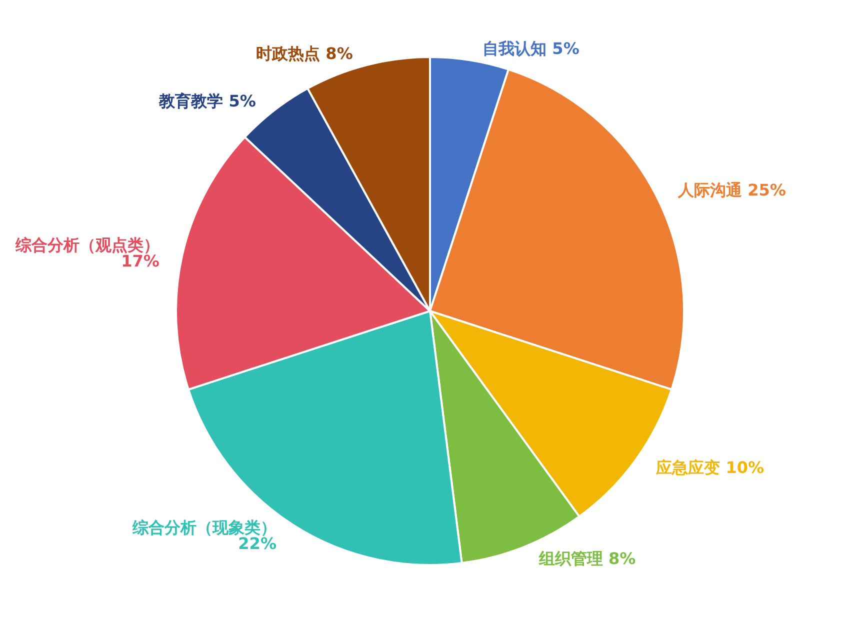 The width and height of the screenshot is (861, 624). What do you see at coordinates (531, 48) in the screenshot?
I see `slice-label: 自我认知 5%` at bounding box center [531, 48].